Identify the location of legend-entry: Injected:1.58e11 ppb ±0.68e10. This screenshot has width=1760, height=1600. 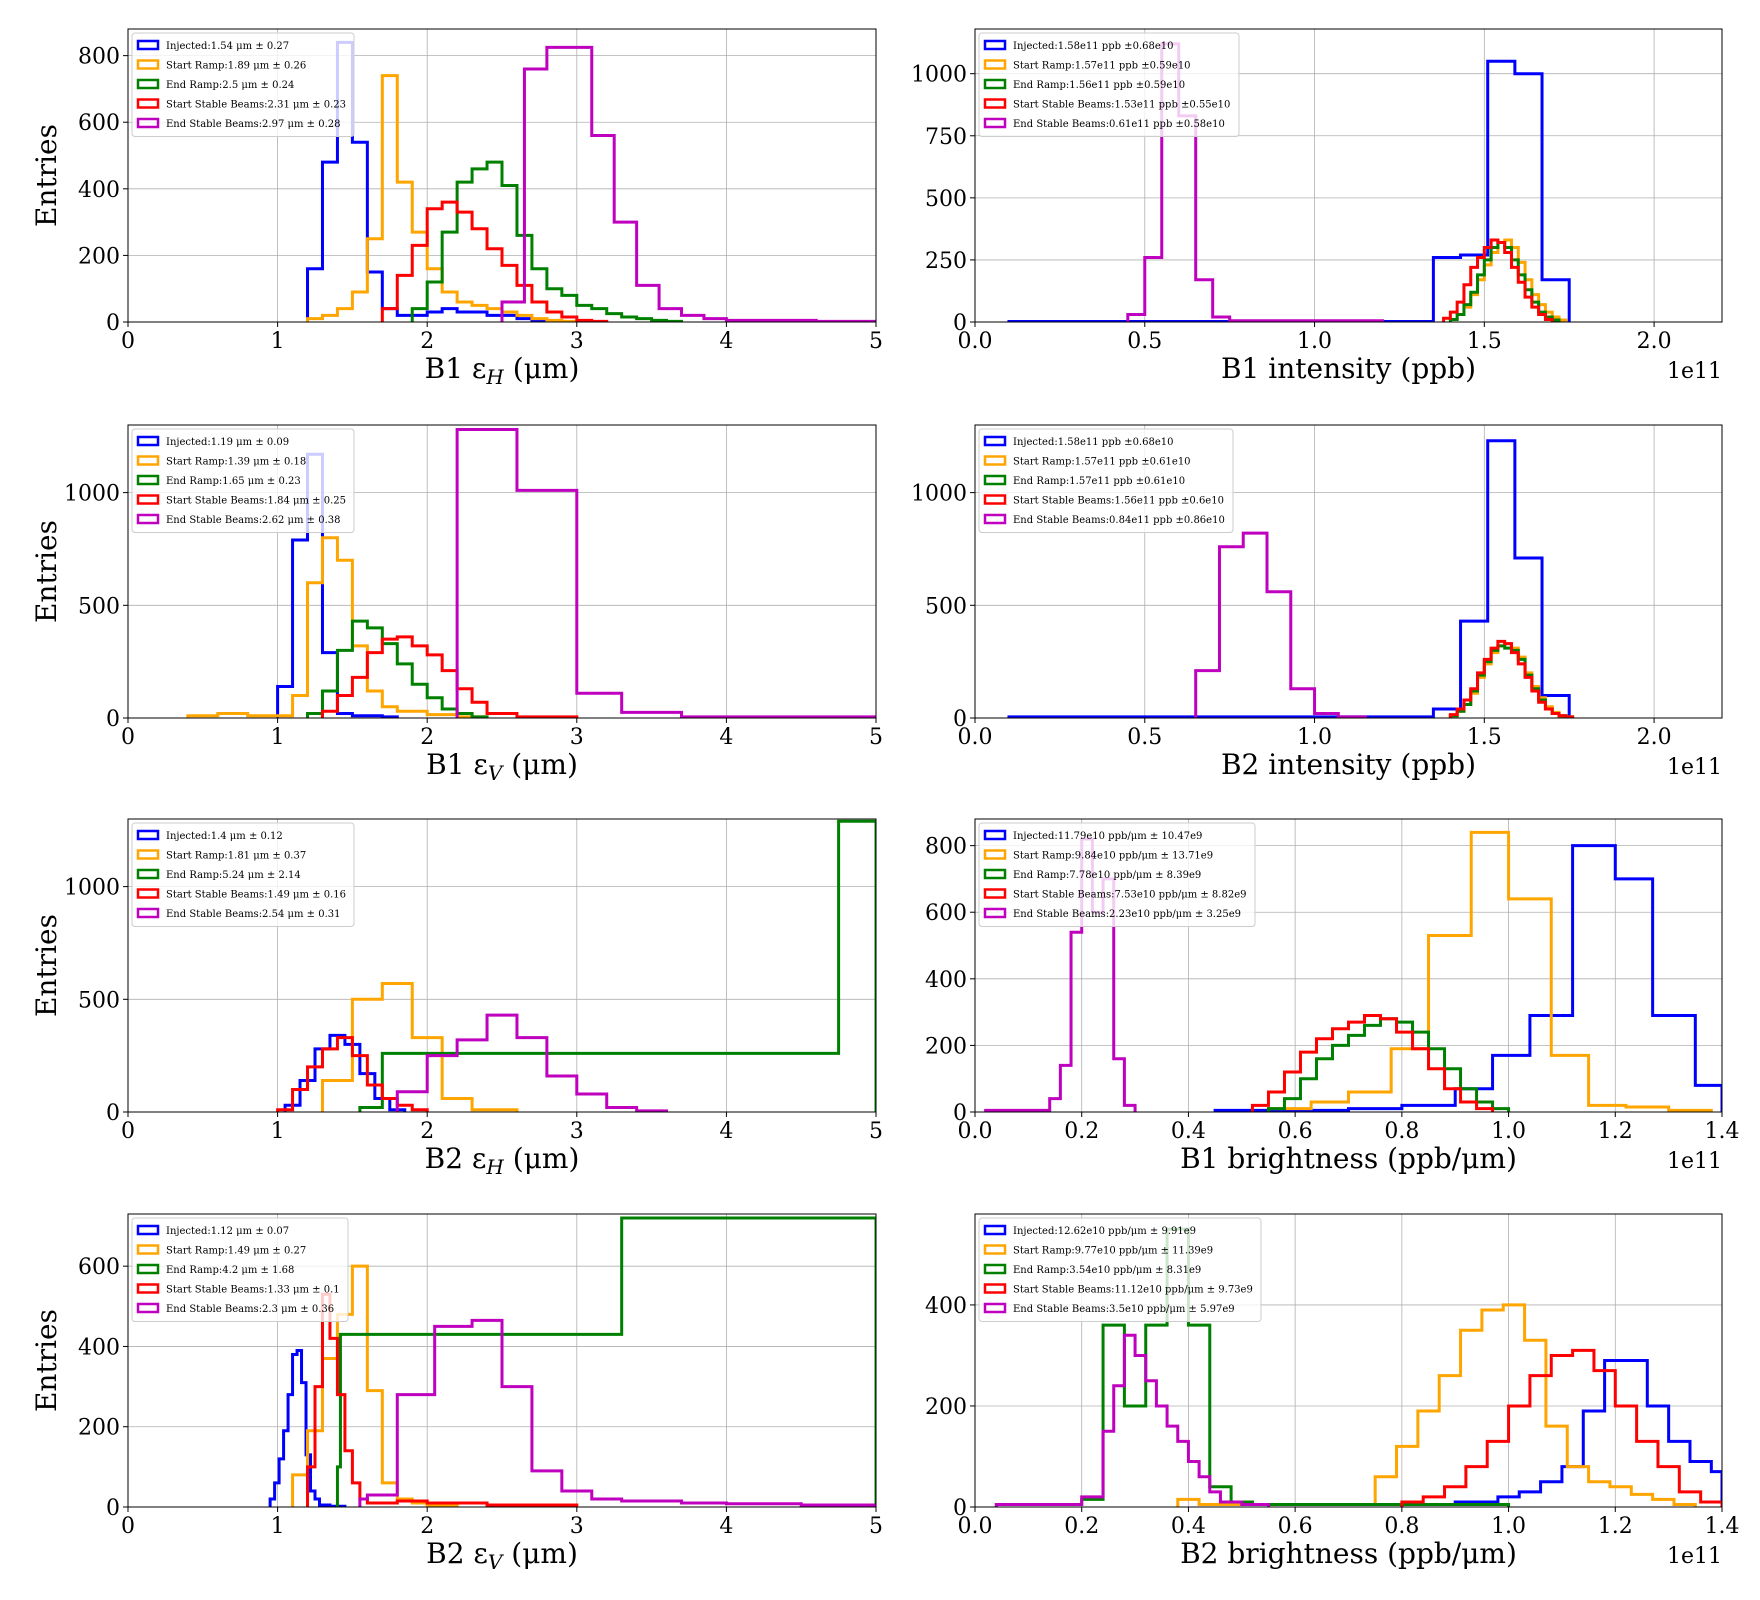
(1093, 442).